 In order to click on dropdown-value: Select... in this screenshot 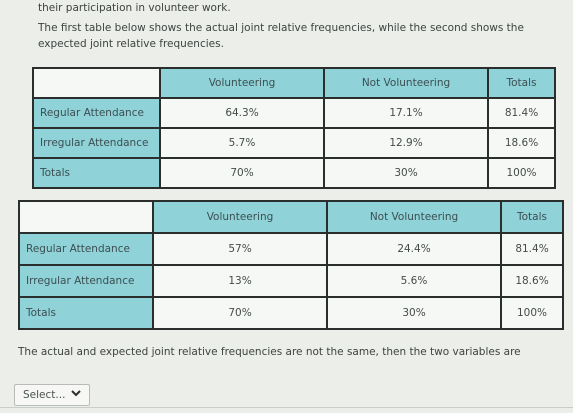, I will do `click(44, 395)`.